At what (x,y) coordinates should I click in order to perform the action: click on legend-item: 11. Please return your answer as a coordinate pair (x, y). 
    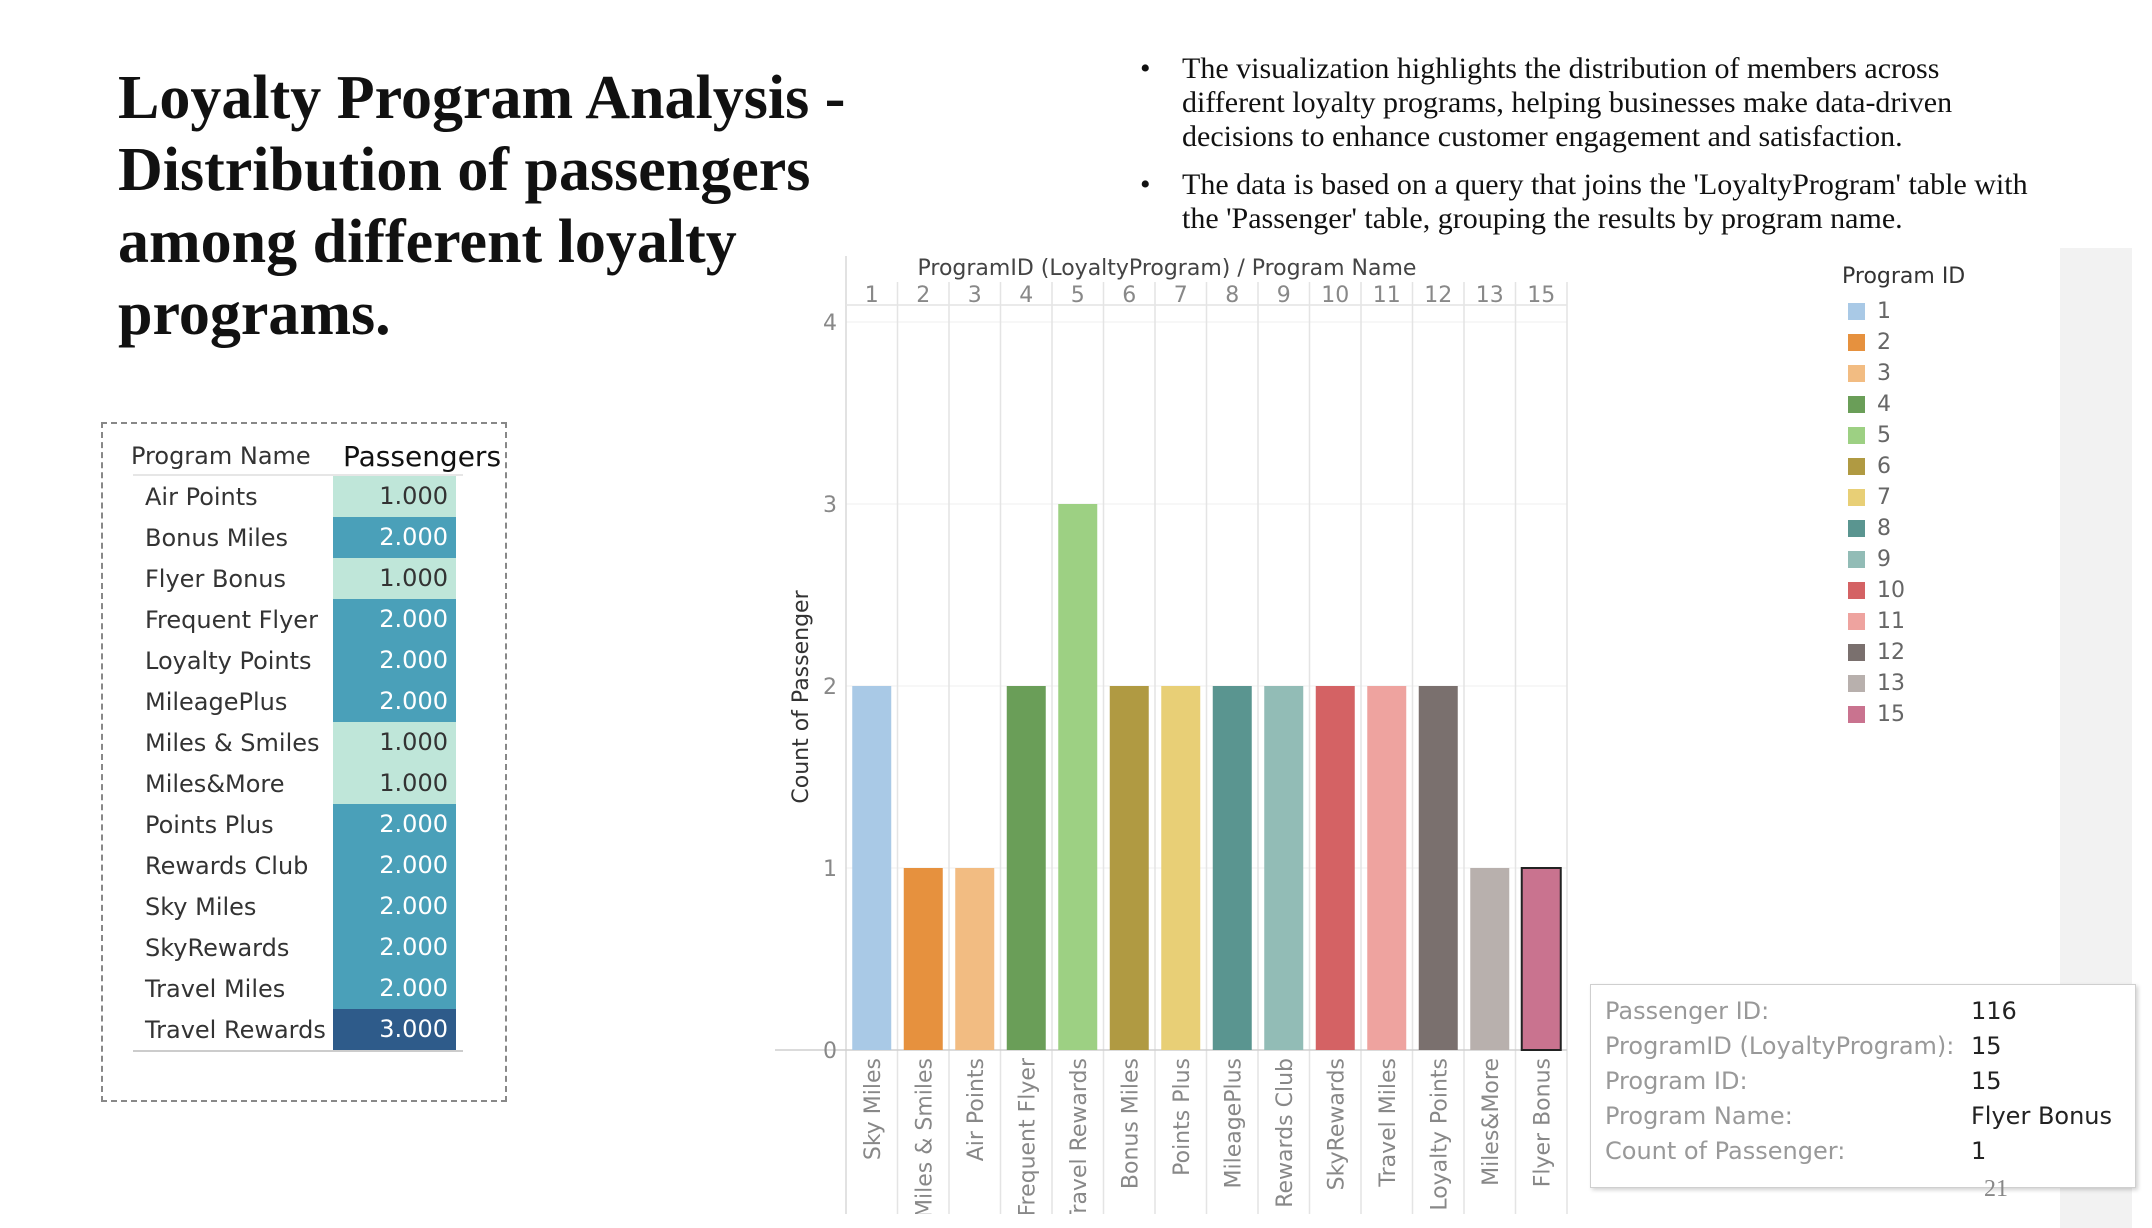
    Looking at the image, I should click on (1876, 621).